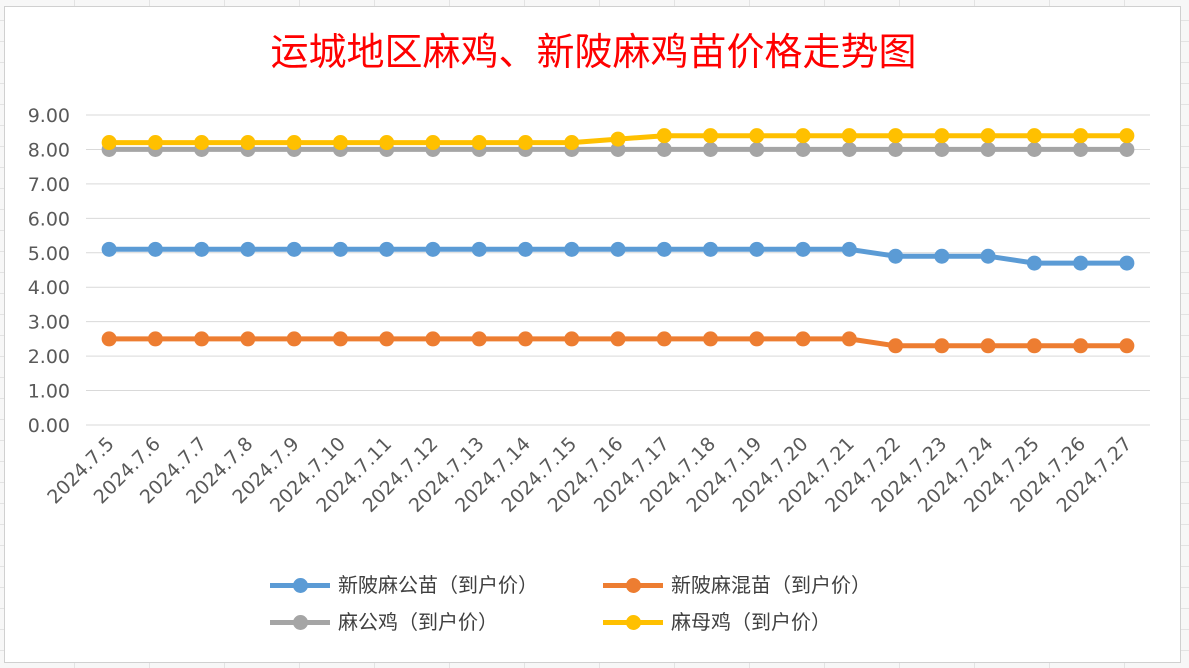 The image size is (1189, 668). I want to click on y-tick-label-0: 0.00, so click(49, 426).